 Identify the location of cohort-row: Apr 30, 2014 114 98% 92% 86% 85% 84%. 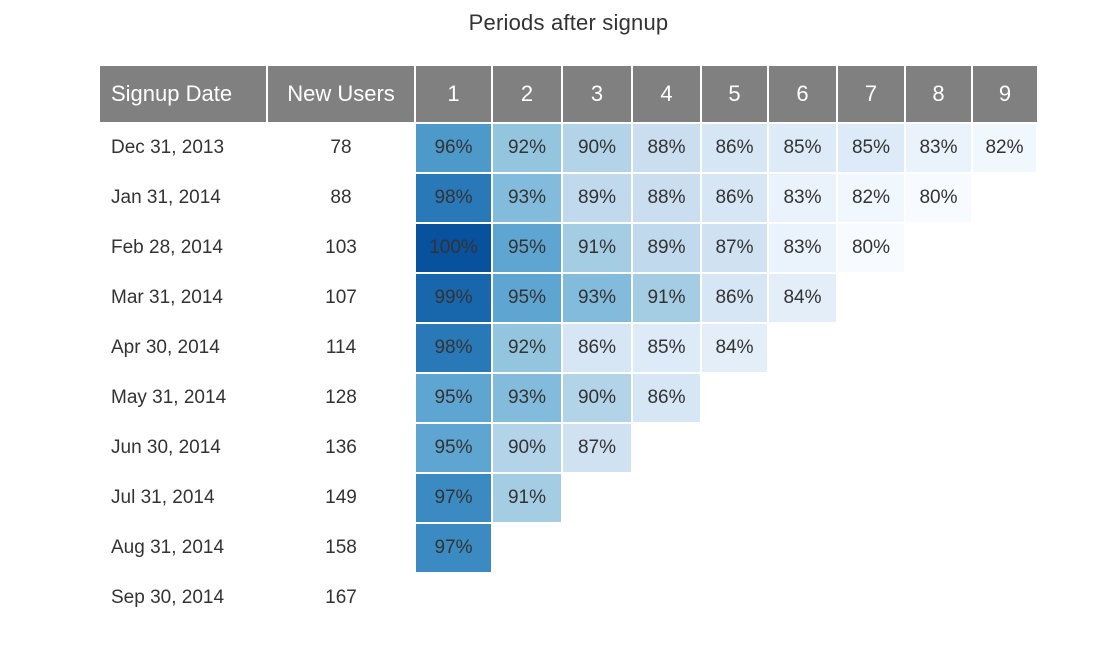
(569, 348).